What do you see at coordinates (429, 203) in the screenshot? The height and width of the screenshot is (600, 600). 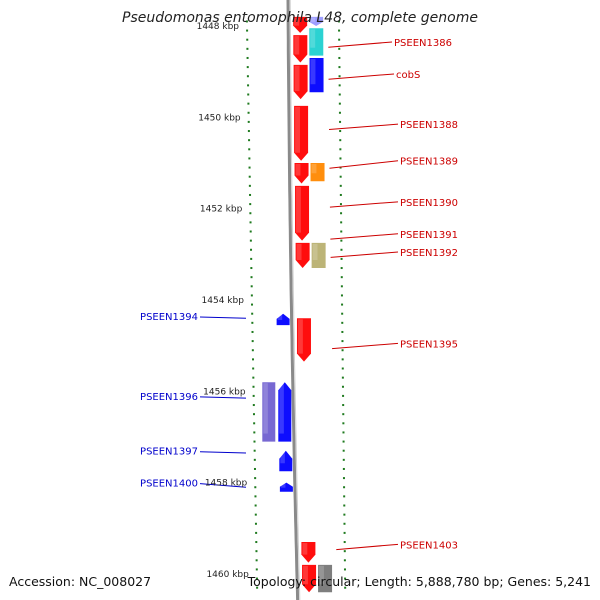 I see `gene-label: PSEEN1390` at bounding box center [429, 203].